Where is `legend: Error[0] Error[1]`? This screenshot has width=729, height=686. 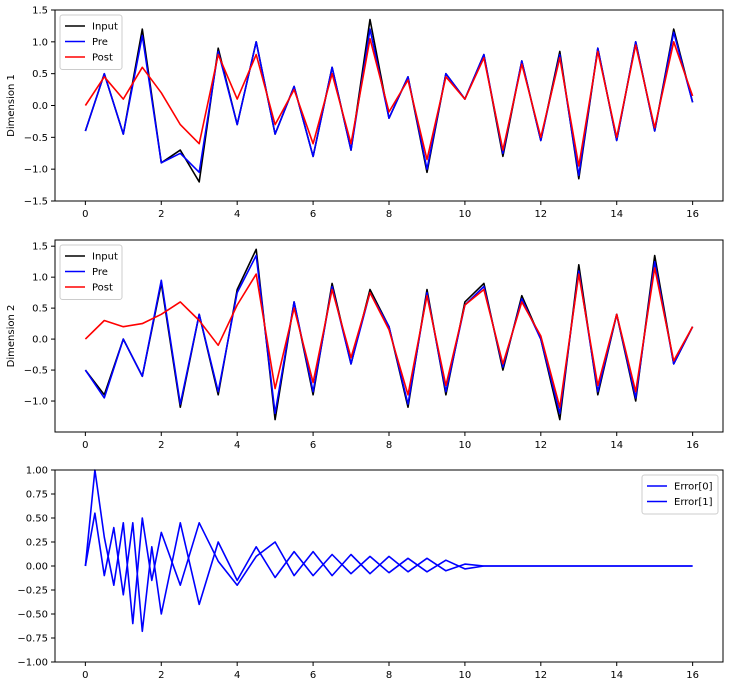
legend: Error[0] Error[1] is located at coordinates (680, 494).